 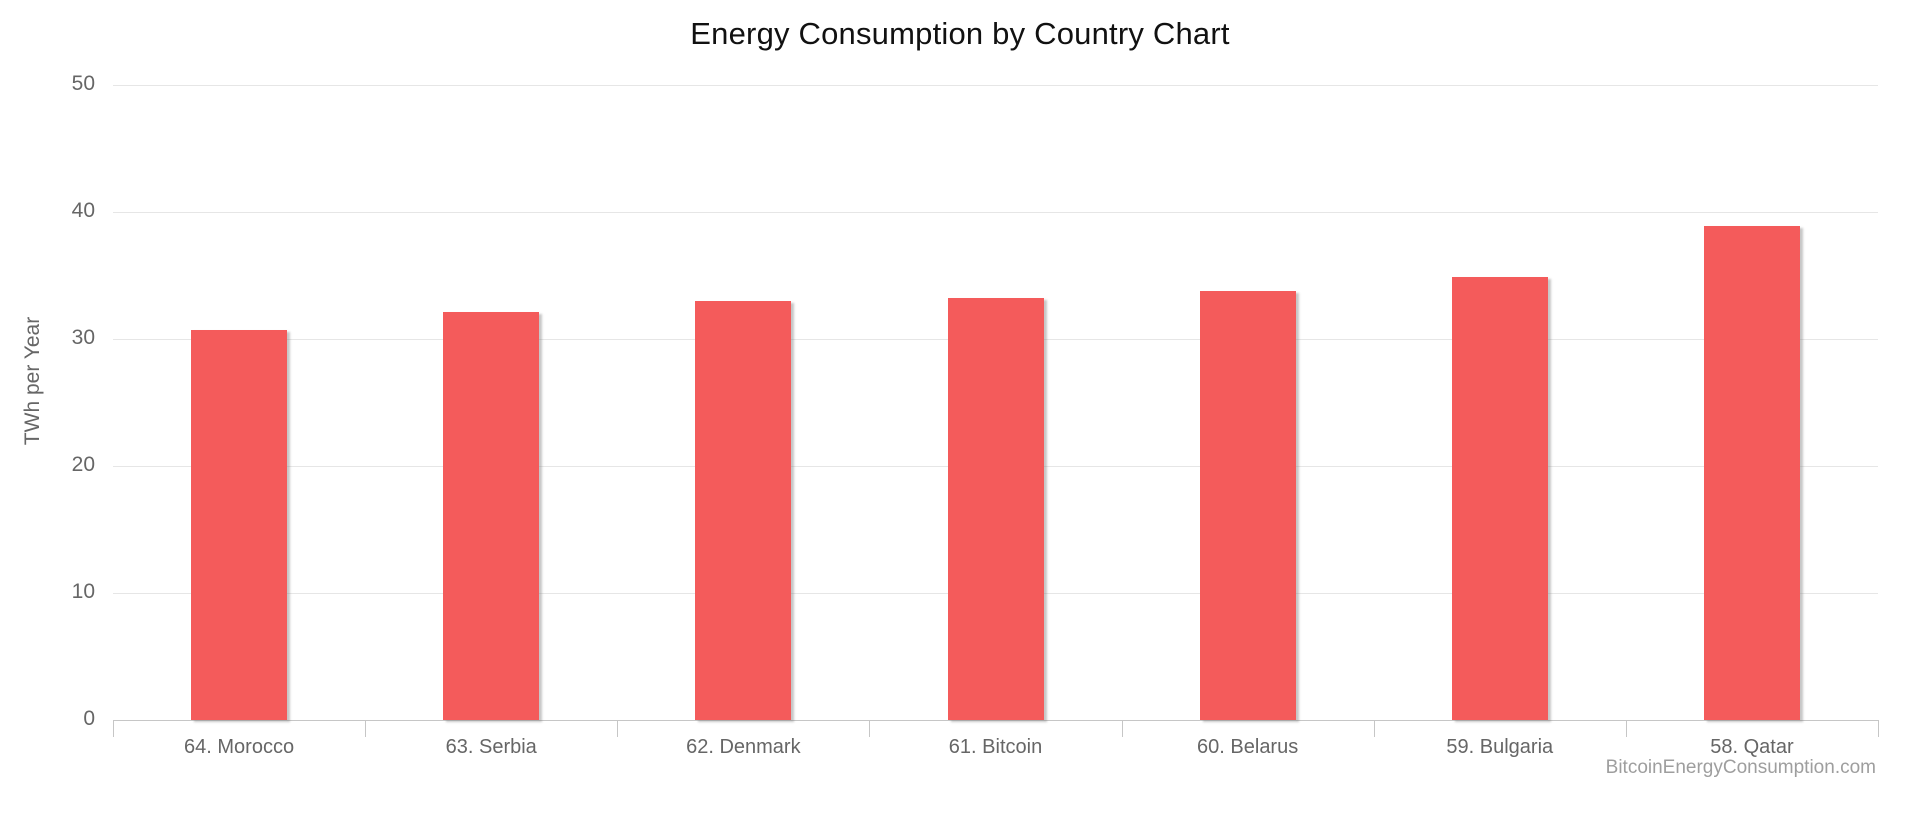 I want to click on bar-59-bulgaria, so click(x=1499, y=498).